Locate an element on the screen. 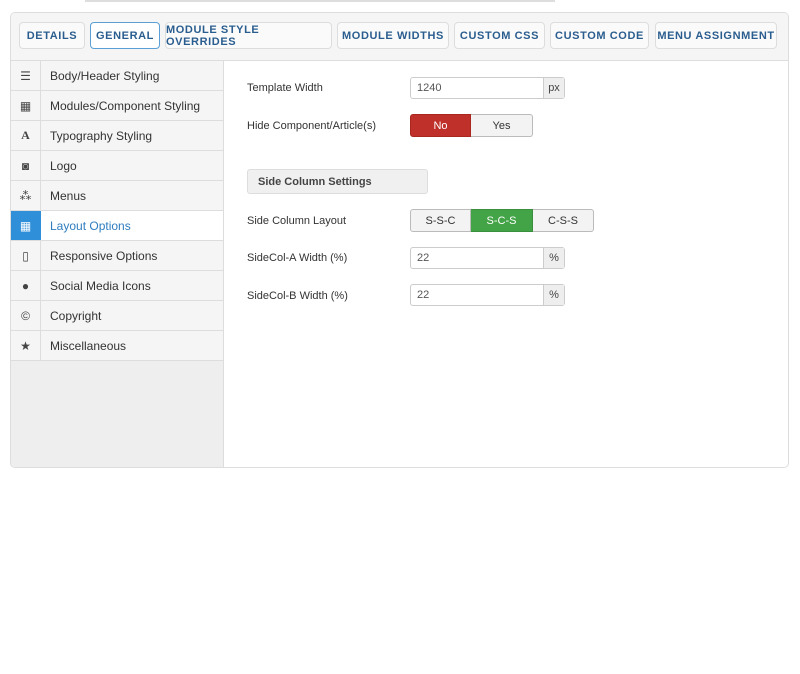 The width and height of the screenshot is (800, 674). sidecol-a-label: SideCol-A Width (%) is located at coordinates (297, 258).